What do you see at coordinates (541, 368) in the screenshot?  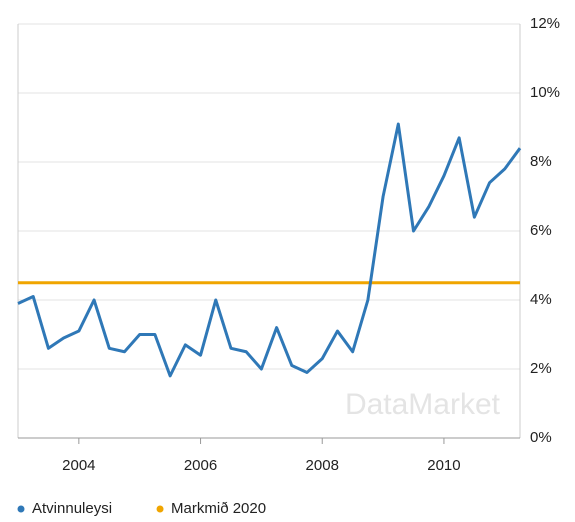 I see `y-tick-label: 2%` at bounding box center [541, 368].